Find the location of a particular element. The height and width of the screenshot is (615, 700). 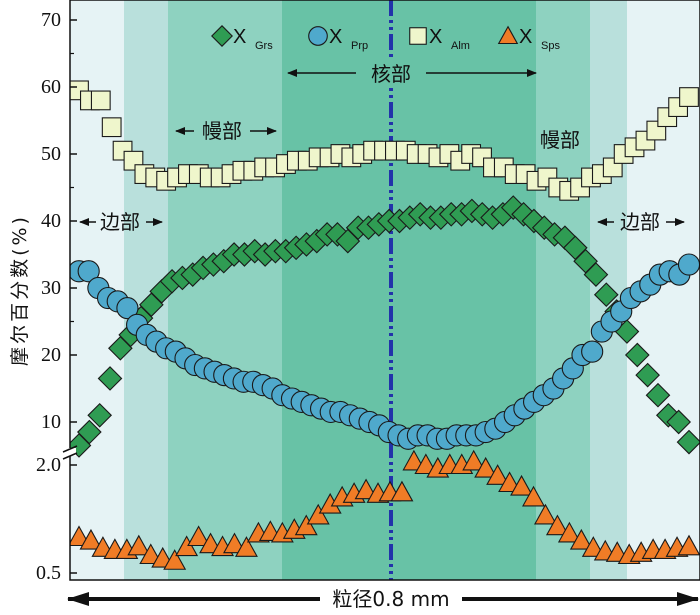

legend-marker-alm is located at coordinates (418, 36).